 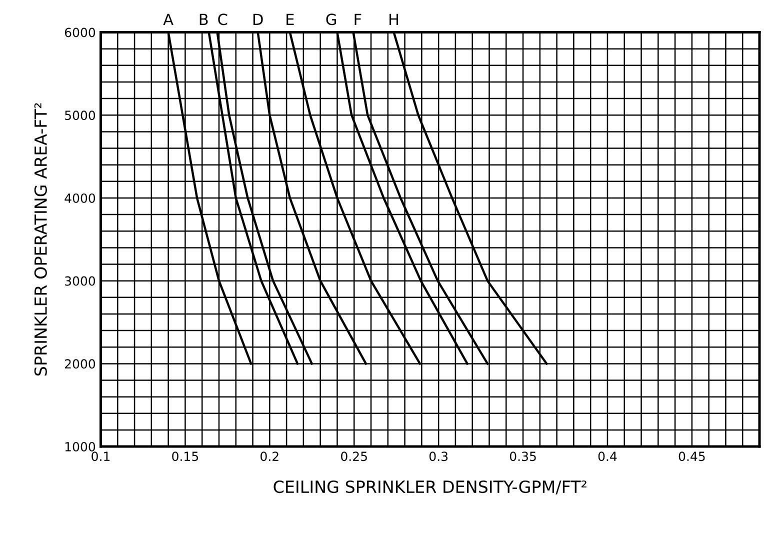 What do you see at coordinates (80, 281) in the screenshot?
I see `y-tick-label: 3000` at bounding box center [80, 281].